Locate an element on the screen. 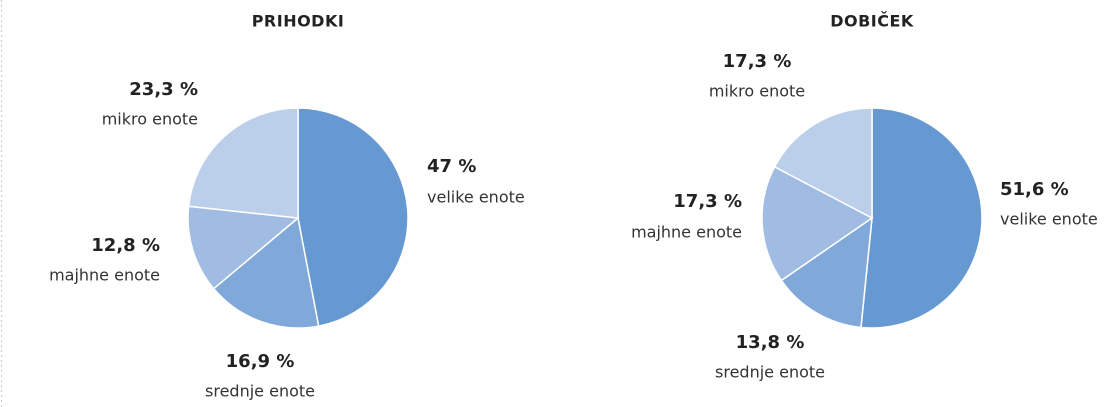  slice-value-label: 51,6 % is located at coordinates (1034, 189).